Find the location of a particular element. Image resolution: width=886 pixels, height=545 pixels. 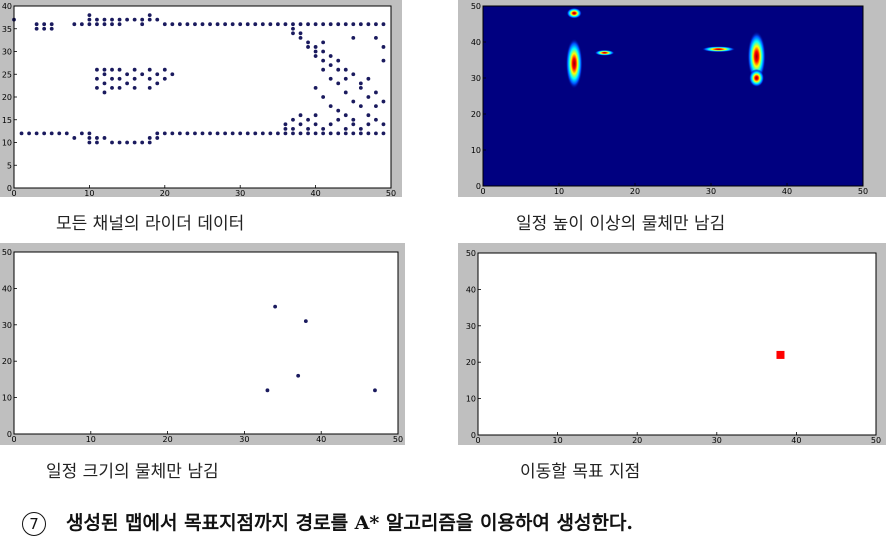

y-tick-label: 50 is located at coordinates (7, 252).